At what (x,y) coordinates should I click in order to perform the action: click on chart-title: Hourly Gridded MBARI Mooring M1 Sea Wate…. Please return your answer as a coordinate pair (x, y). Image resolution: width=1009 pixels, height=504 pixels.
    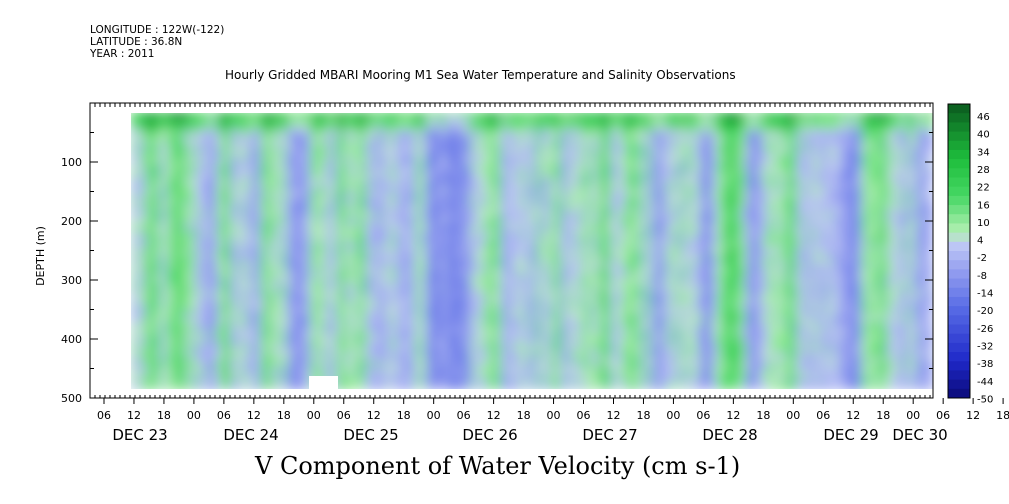
    Looking at the image, I should click on (480, 75).